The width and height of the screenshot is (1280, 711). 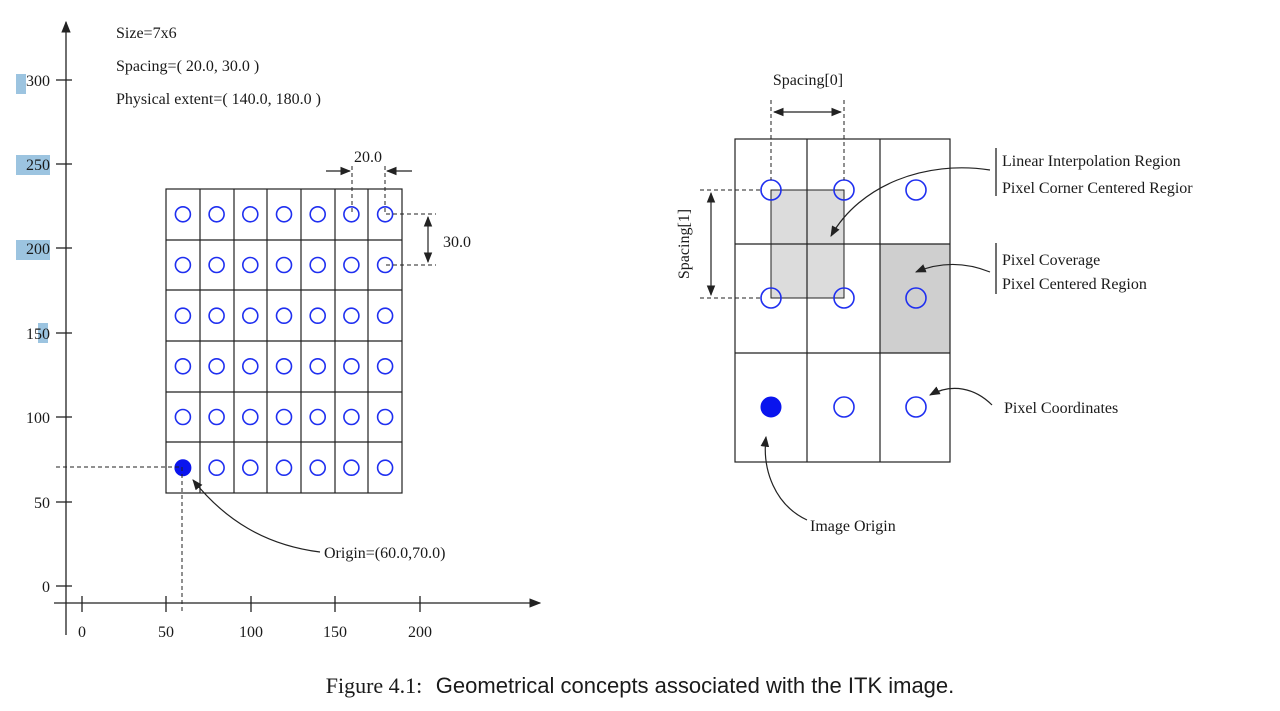 I want to click on image-origin-label: Image Origin, so click(x=853, y=526).